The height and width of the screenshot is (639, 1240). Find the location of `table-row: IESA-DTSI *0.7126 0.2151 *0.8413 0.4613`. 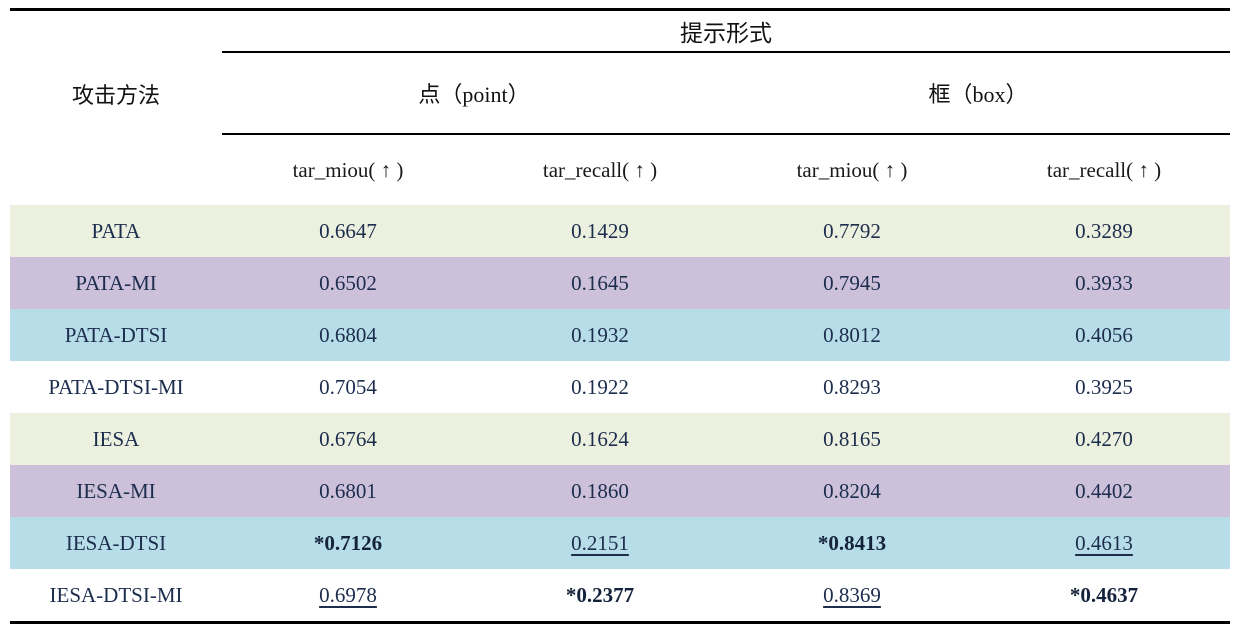

table-row: IESA-DTSI *0.7126 0.2151 *0.8413 0.4613 is located at coordinates (620, 543).